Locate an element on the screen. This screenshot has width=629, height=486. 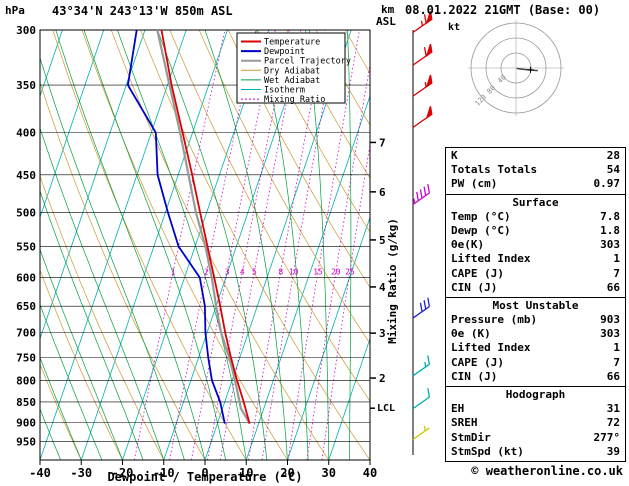
row-label: Totals Totals is located at coordinates (494, 170).